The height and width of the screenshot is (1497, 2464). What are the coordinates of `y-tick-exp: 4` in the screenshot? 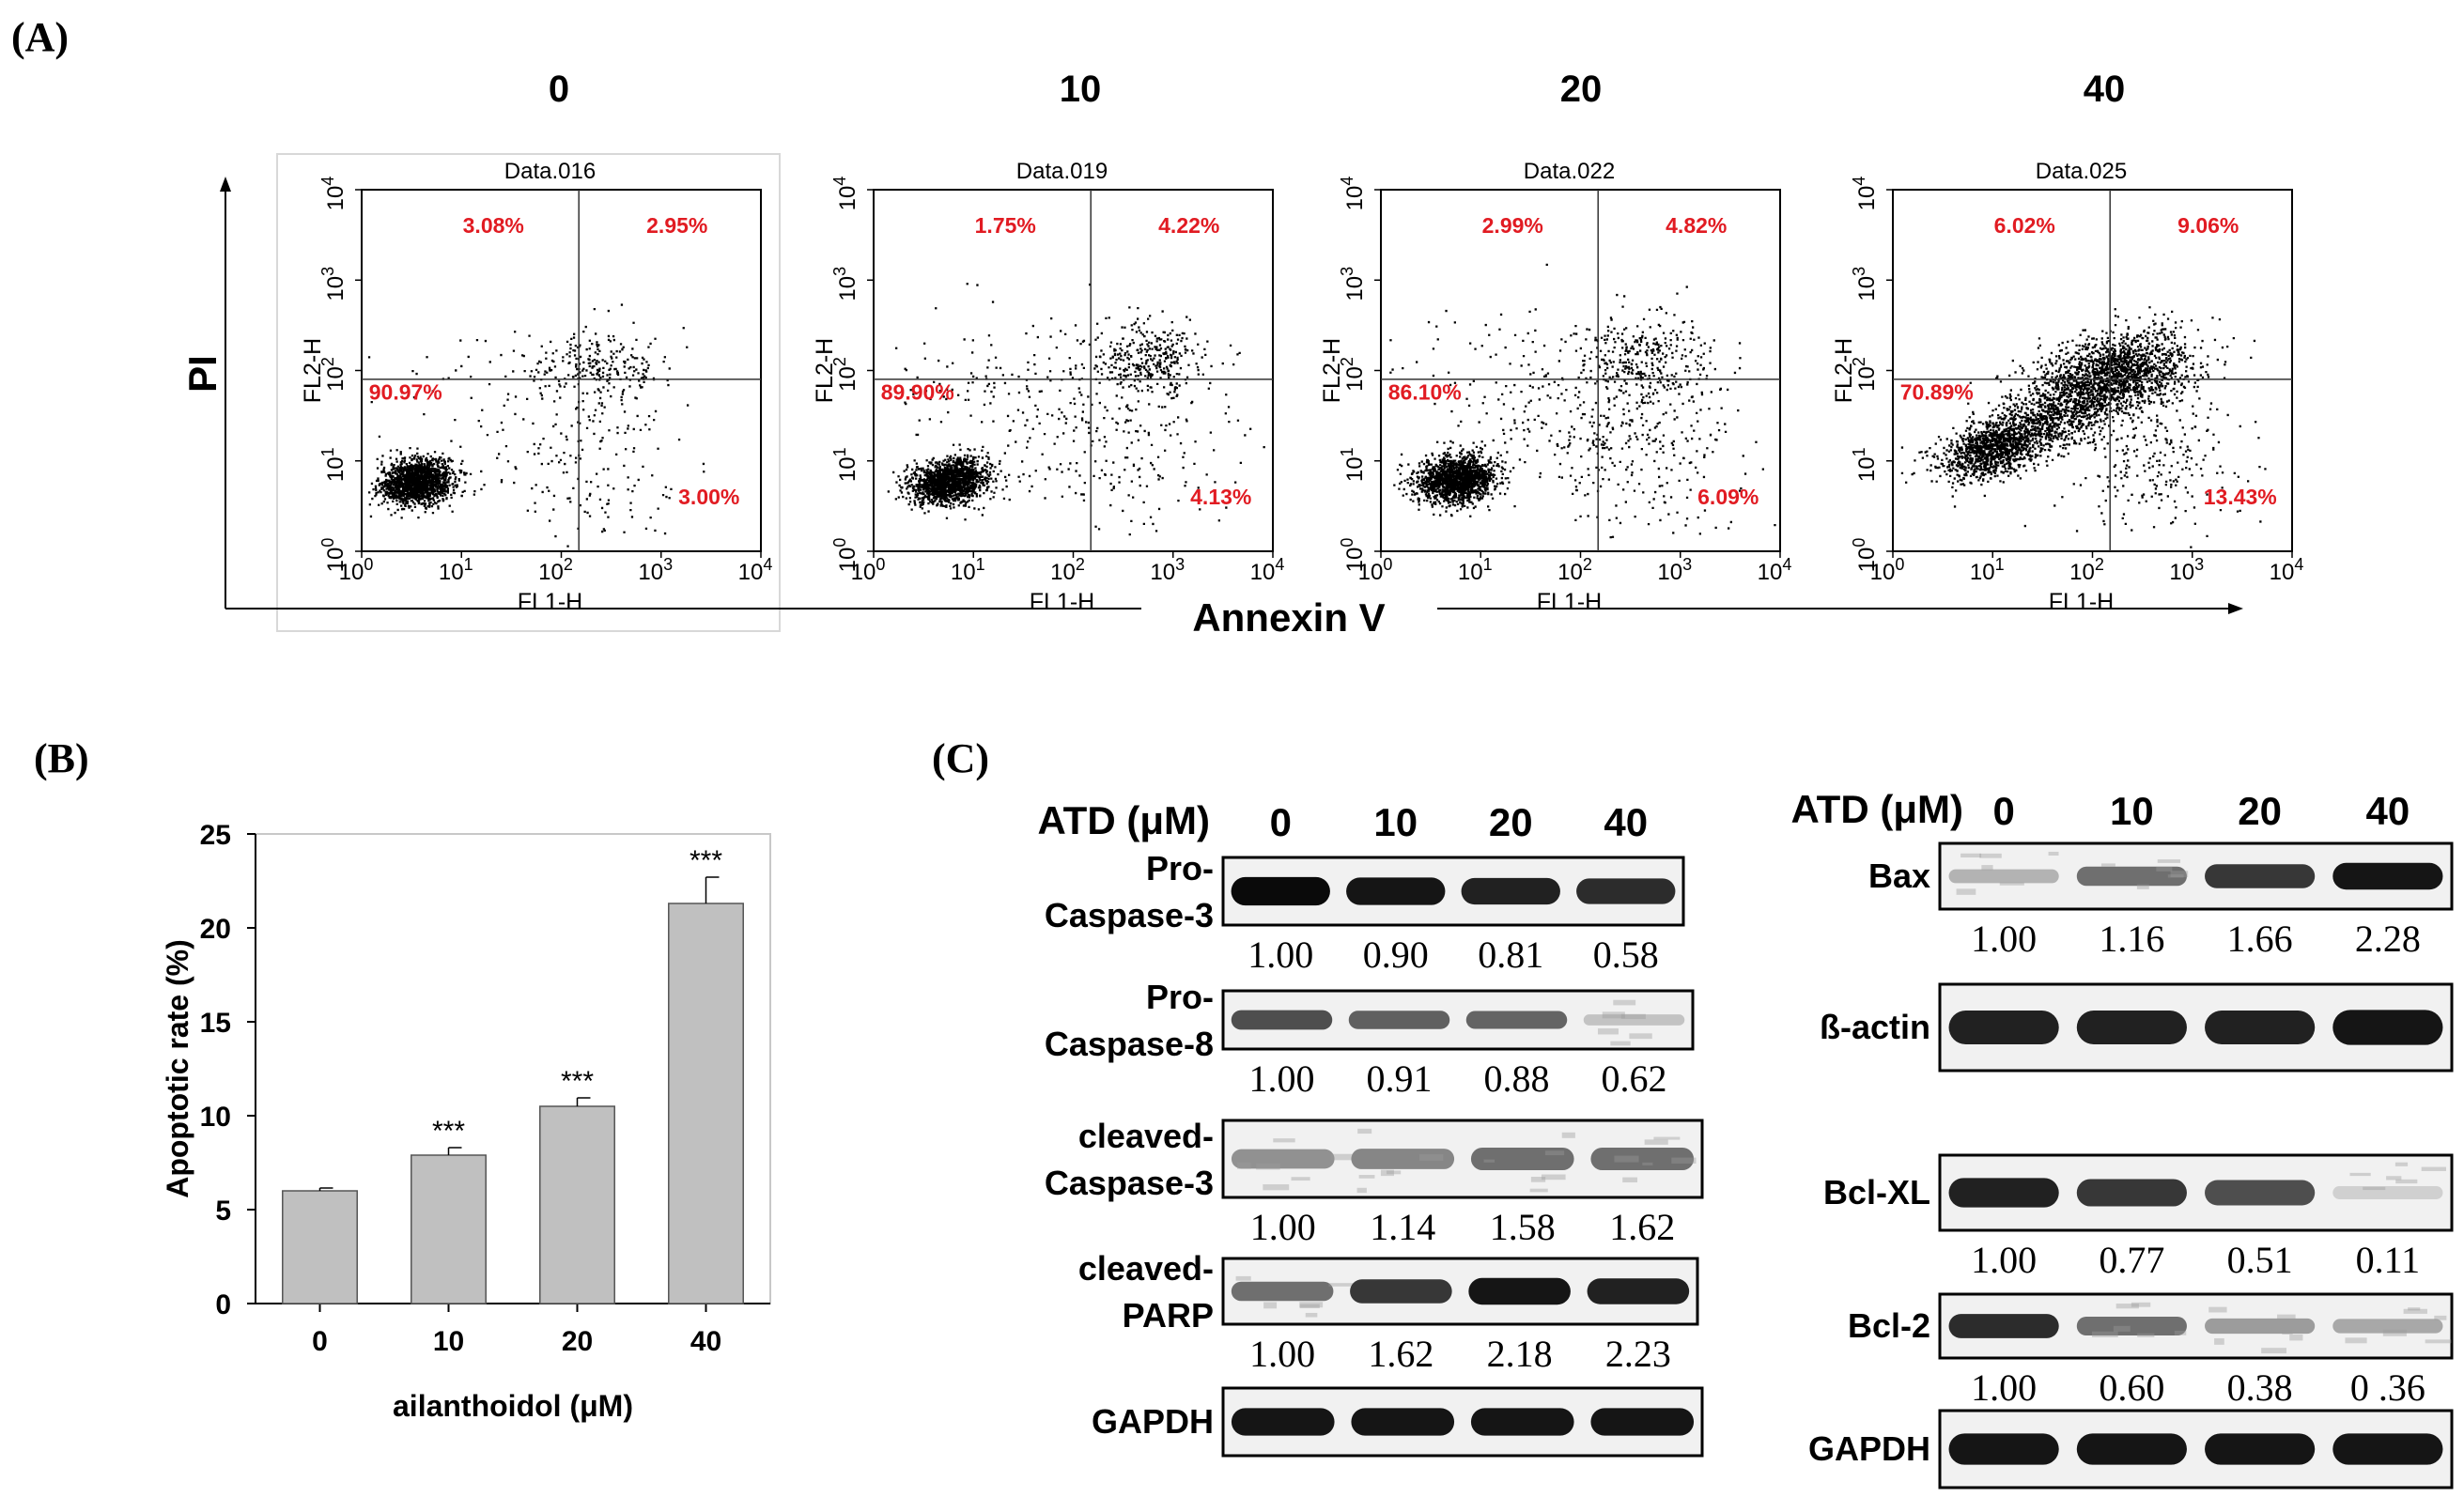 It's located at (839, 181).